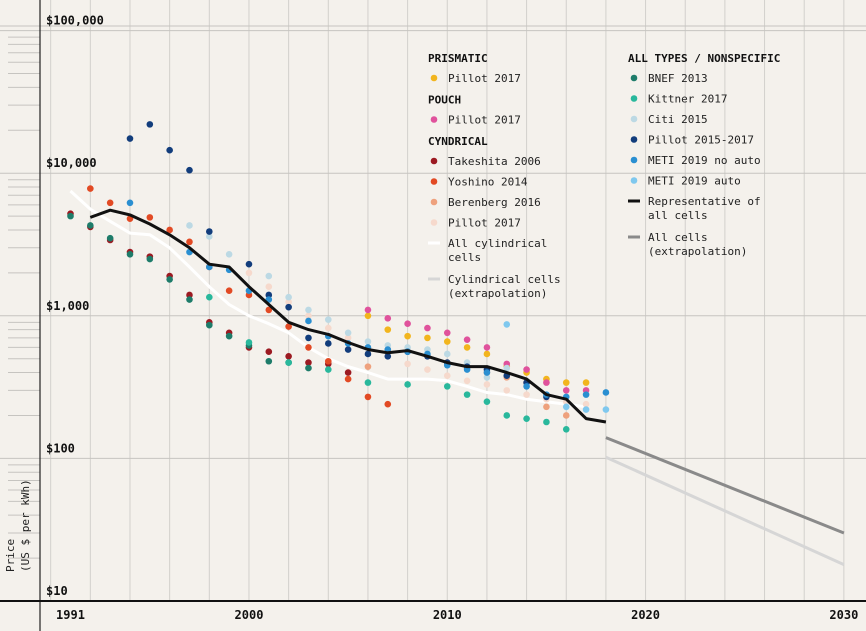 The height and width of the screenshot is (631, 866). I want to click on y-tick-label: $100,000, so click(75, 21).